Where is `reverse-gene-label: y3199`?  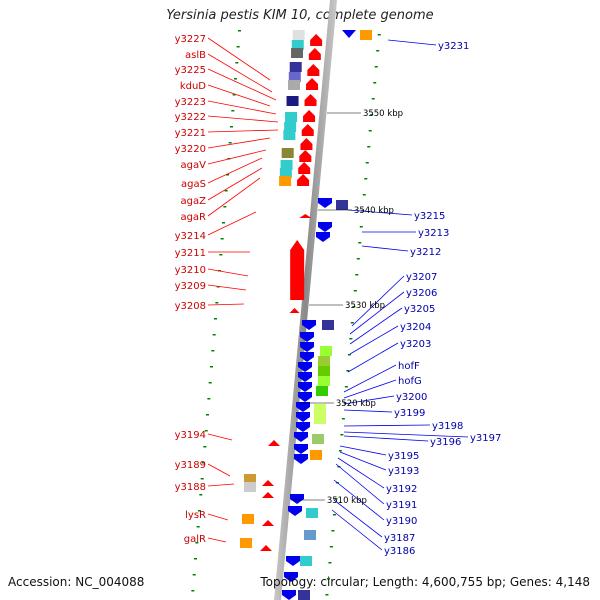 reverse-gene-label: y3199 is located at coordinates (409, 413).